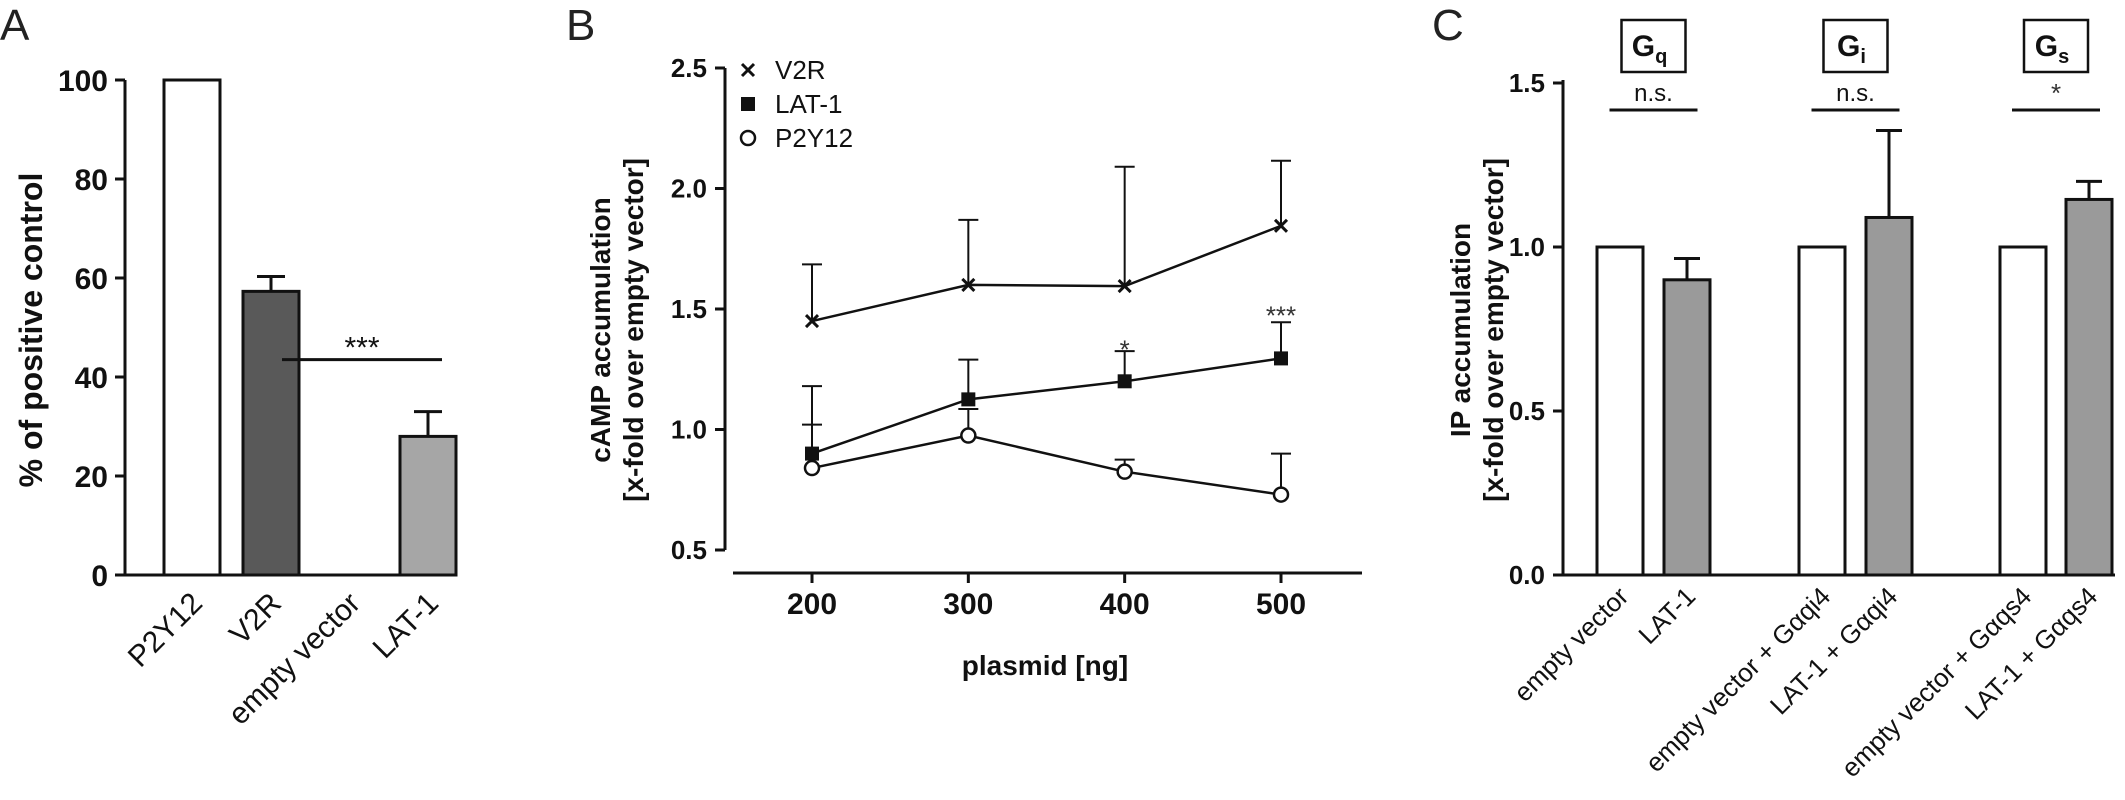  What do you see at coordinates (15, 25) in the screenshot?
I see `panel-a-letter: A` at bounding box center [15, 25].